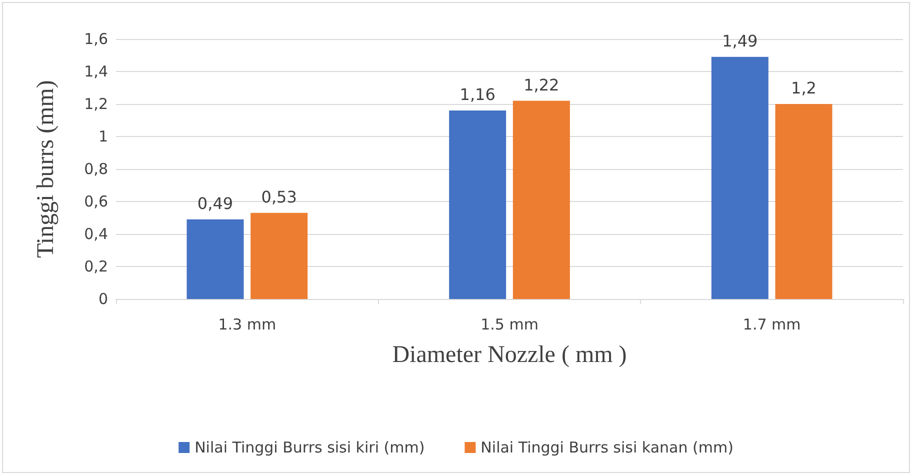  What do you see at coordinates (96, 71) in the screenshot?
I see `y-tick-label: 1,4` at bounding box center [96, 71].